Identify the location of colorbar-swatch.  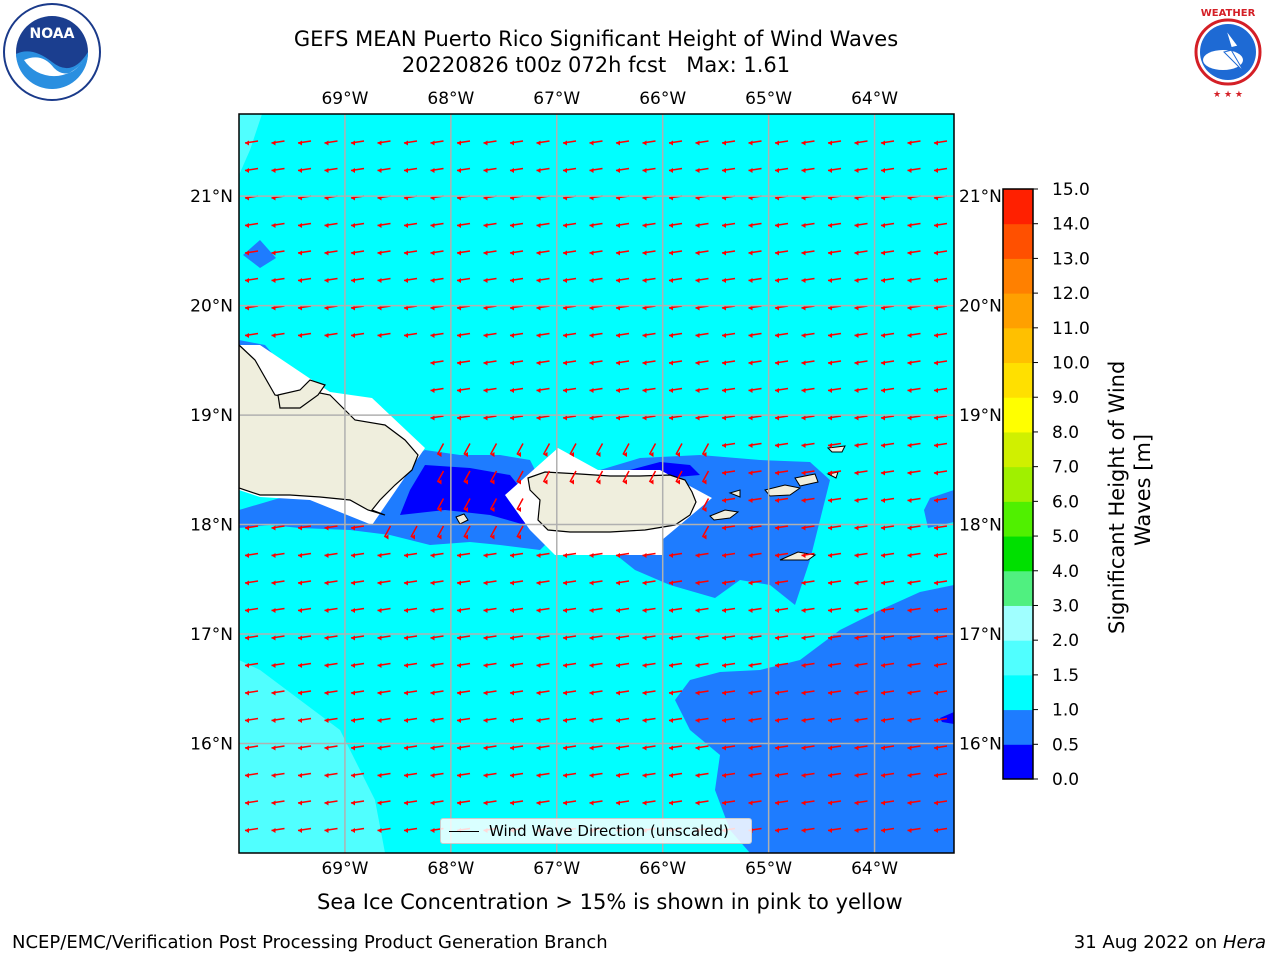
(1018, 380).